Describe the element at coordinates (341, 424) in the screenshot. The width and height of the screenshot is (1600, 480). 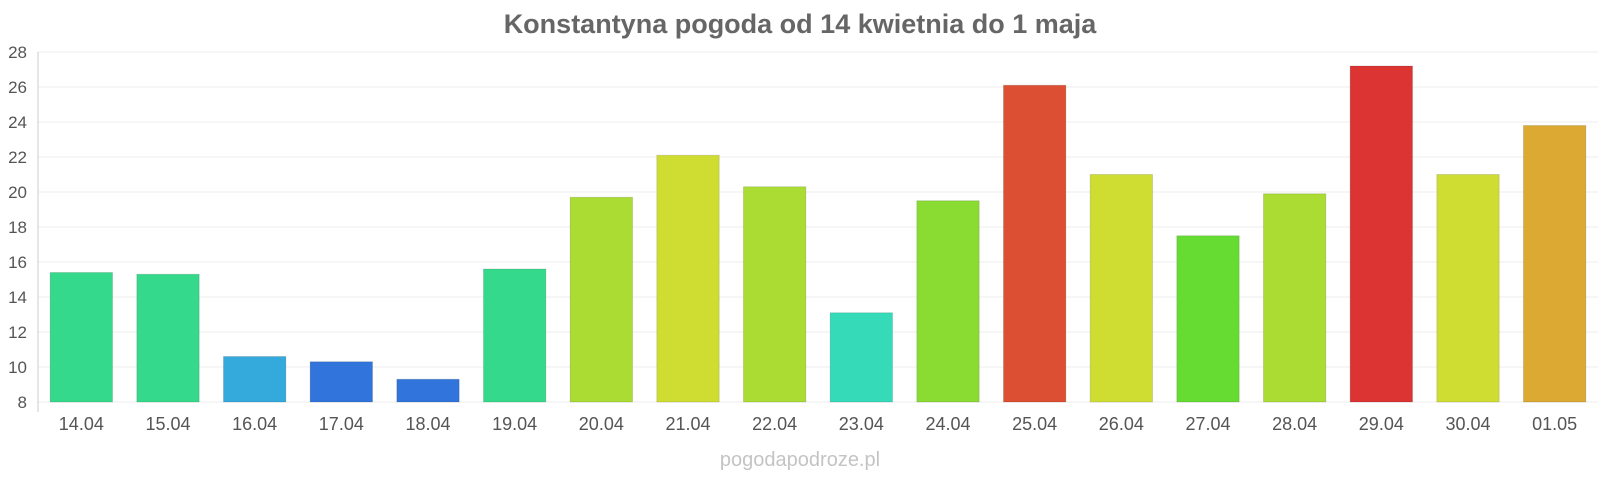
I see `x-tick-label: 17.04` at that location.